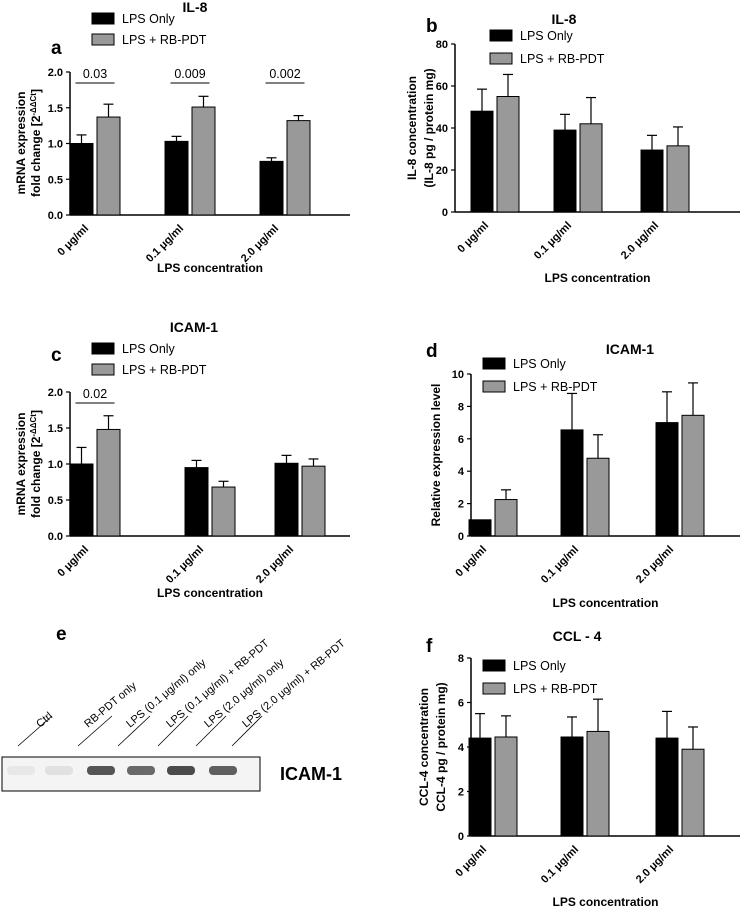  I want to click on y-tick-label: 10, so click(458, 375).